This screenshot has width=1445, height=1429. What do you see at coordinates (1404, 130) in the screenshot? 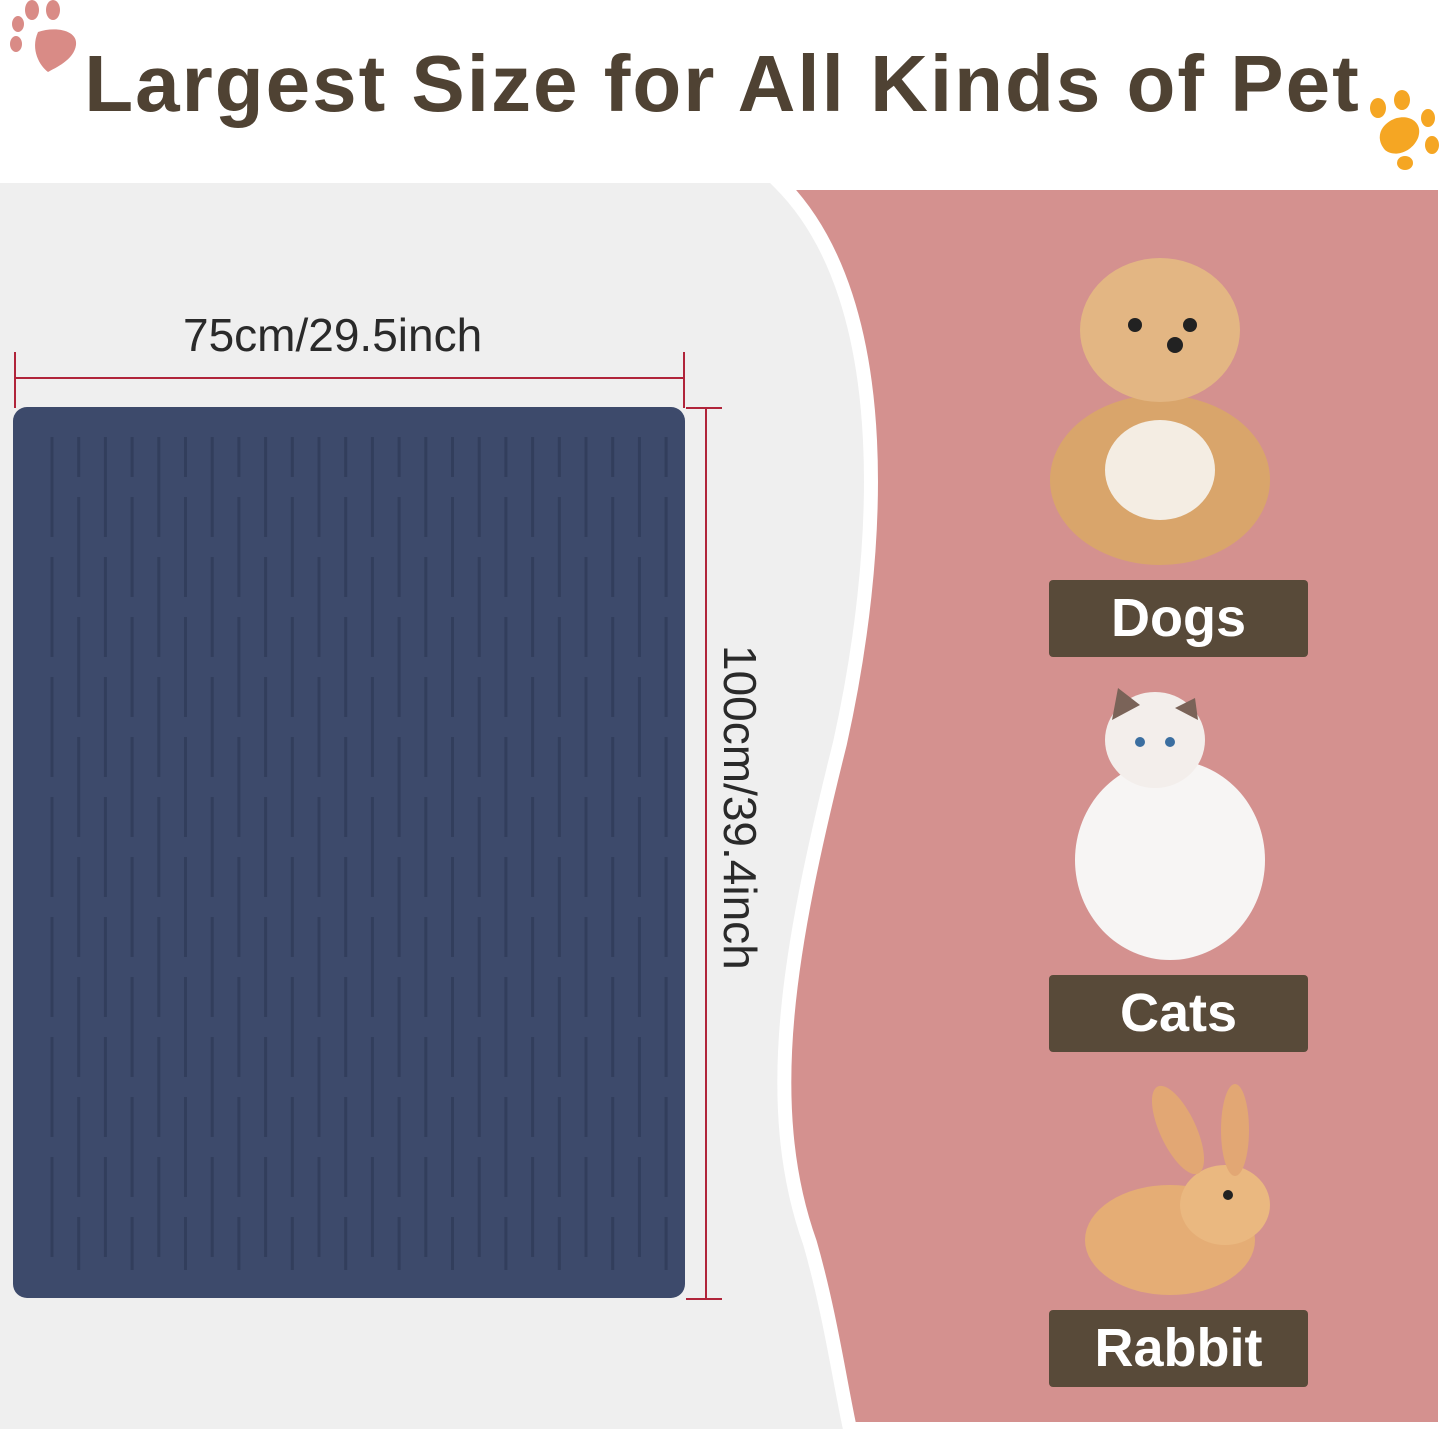
I see `paw-icon-orange` at bounding box center [1404, 130].